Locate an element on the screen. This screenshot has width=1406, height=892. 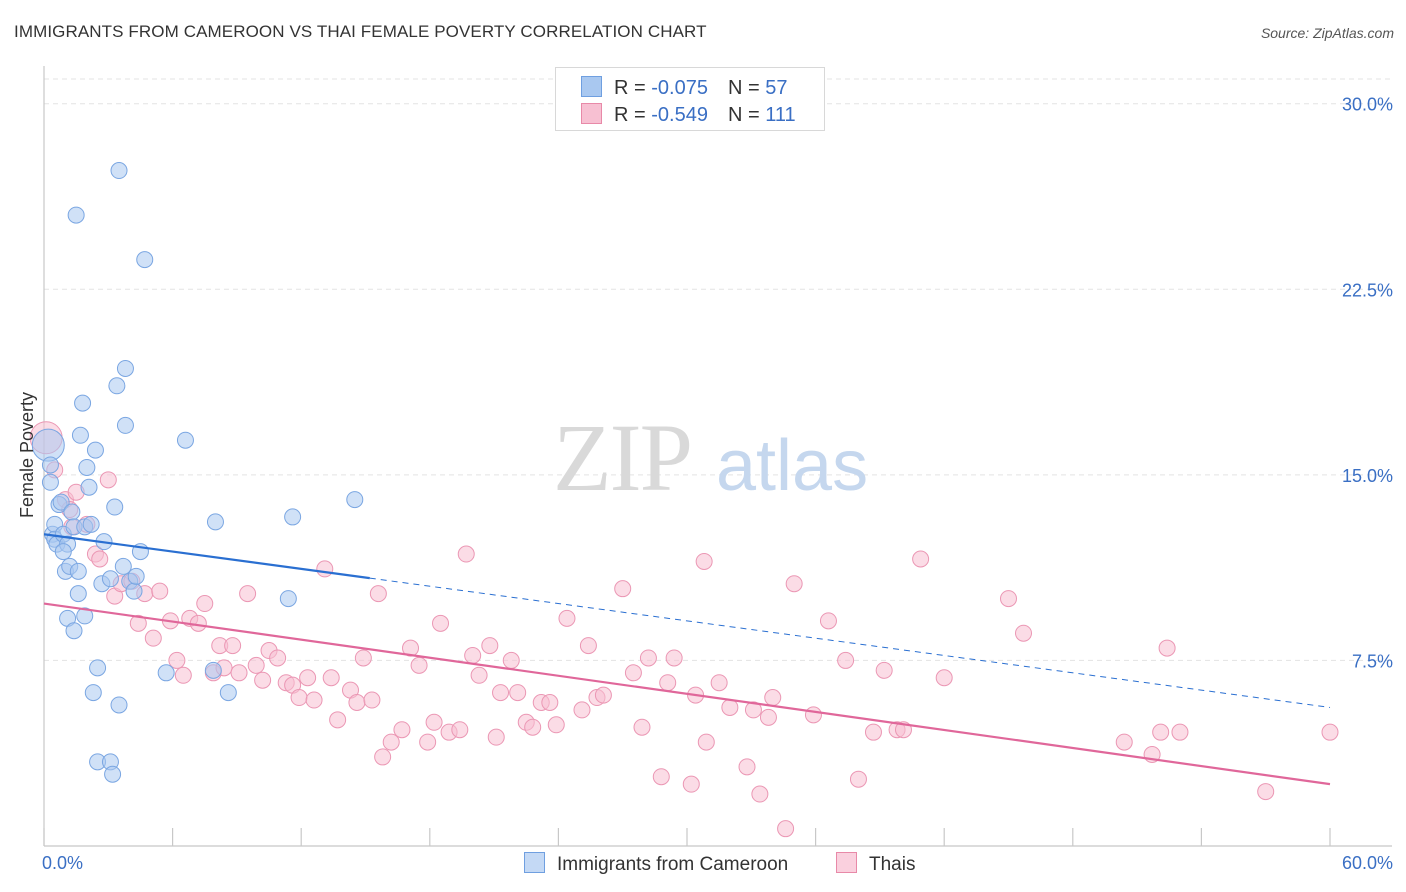
stats-legend: R = -0.075 N = 57 R = -0.549 N = 111 is located at coordinates (690, 99).